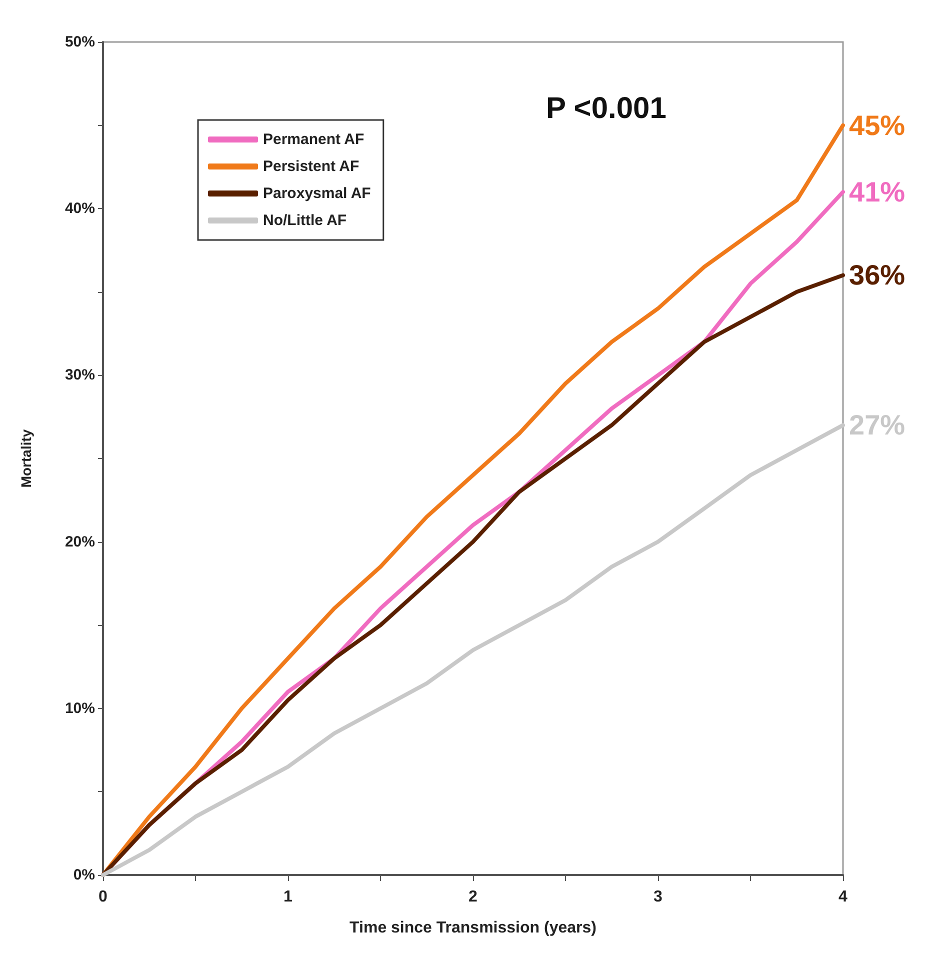 The image size is (926, 976). Describe the element at coordinates (606, 109) in the screenshot. I see `annotation: P <0.001` at that location.